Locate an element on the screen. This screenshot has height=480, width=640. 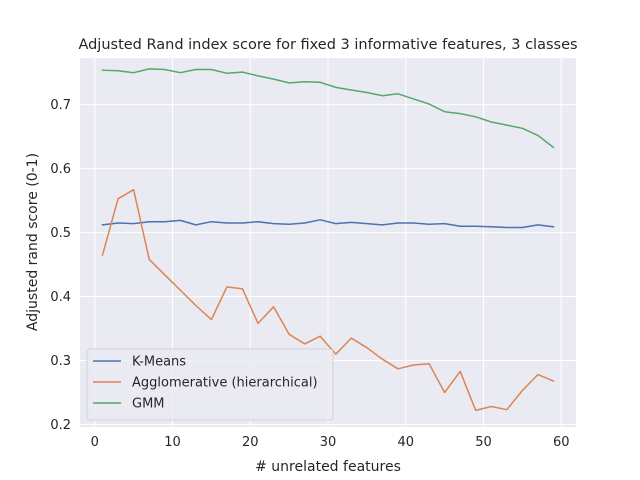
y-tick-label: 0.4 is located at coordinates (60, 297).